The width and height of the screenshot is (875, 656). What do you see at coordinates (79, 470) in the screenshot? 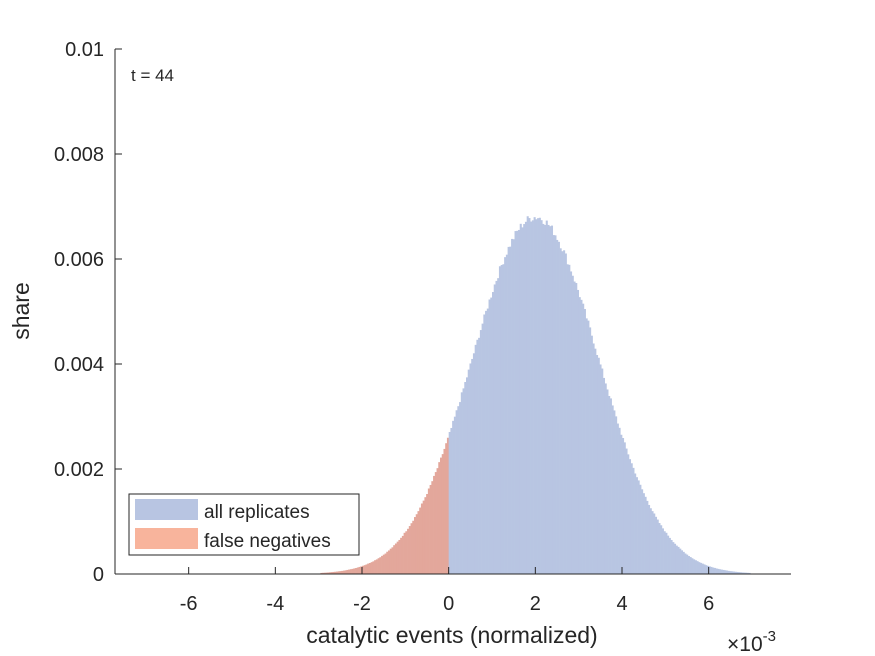
I see `y-tick-label: 0.002` at bounding box center [79, 470].